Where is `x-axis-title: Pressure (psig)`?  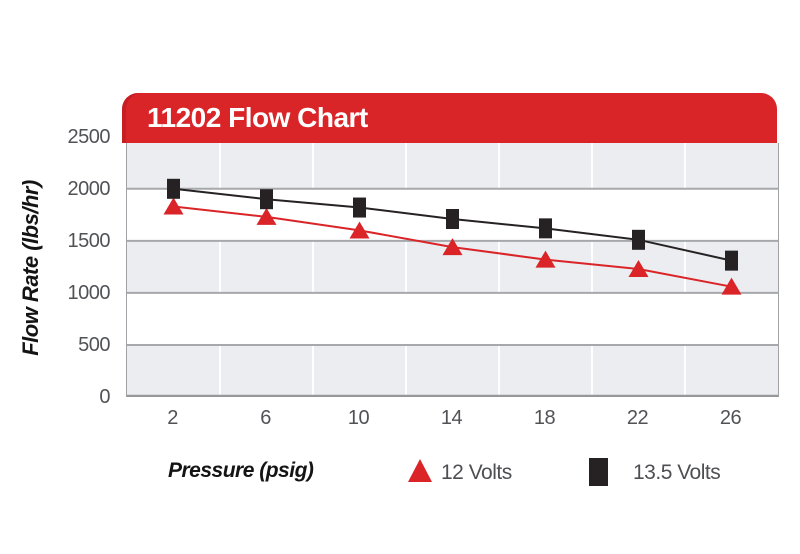 x-axis-title: Pressure (psig) is located at coordinates (241, 470).